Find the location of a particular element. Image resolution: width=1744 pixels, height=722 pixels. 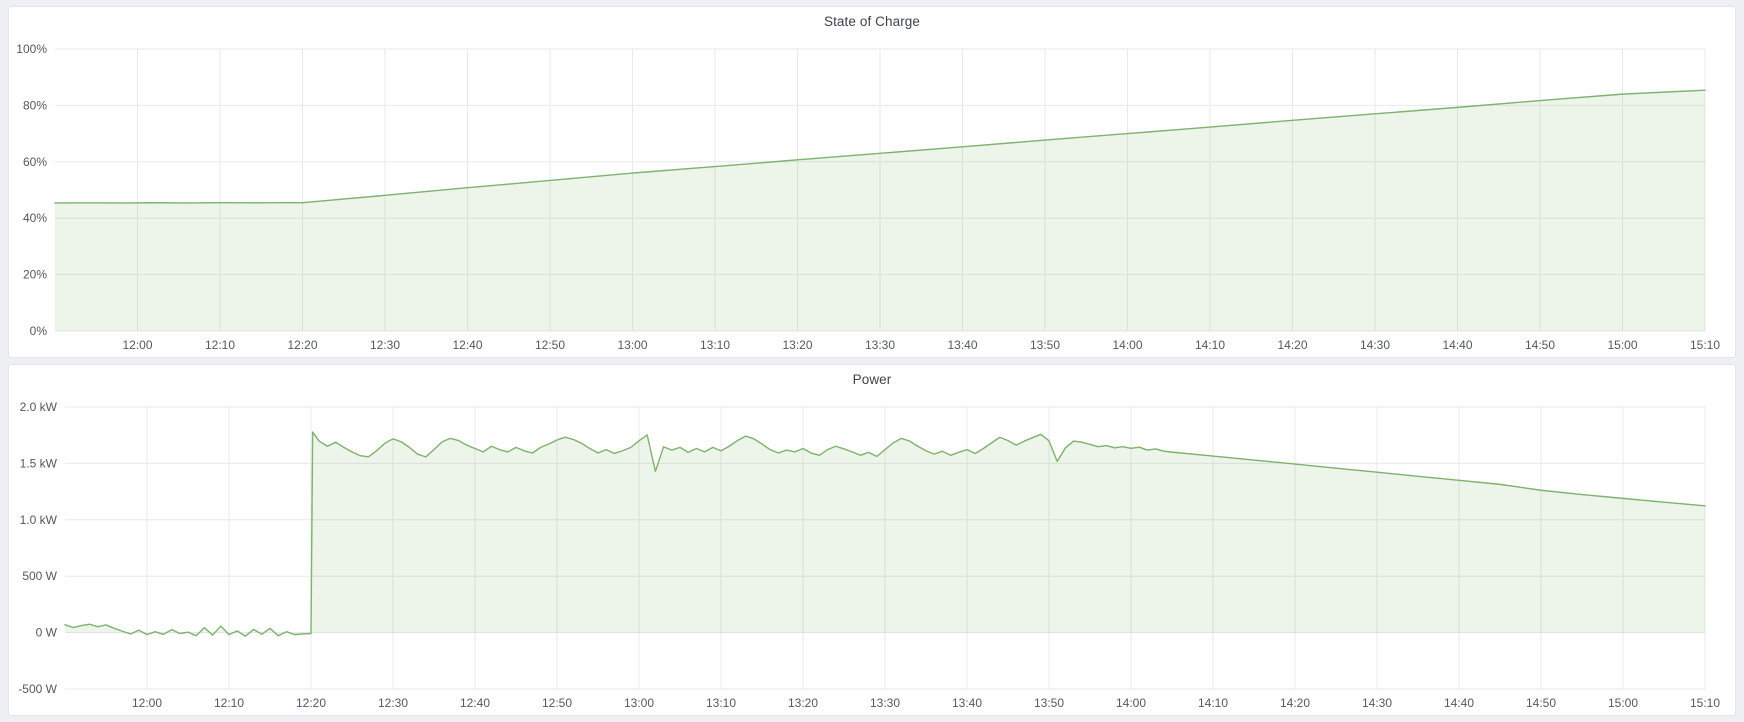

y-tick-label: 500 W is located at coordinates (39, 576).